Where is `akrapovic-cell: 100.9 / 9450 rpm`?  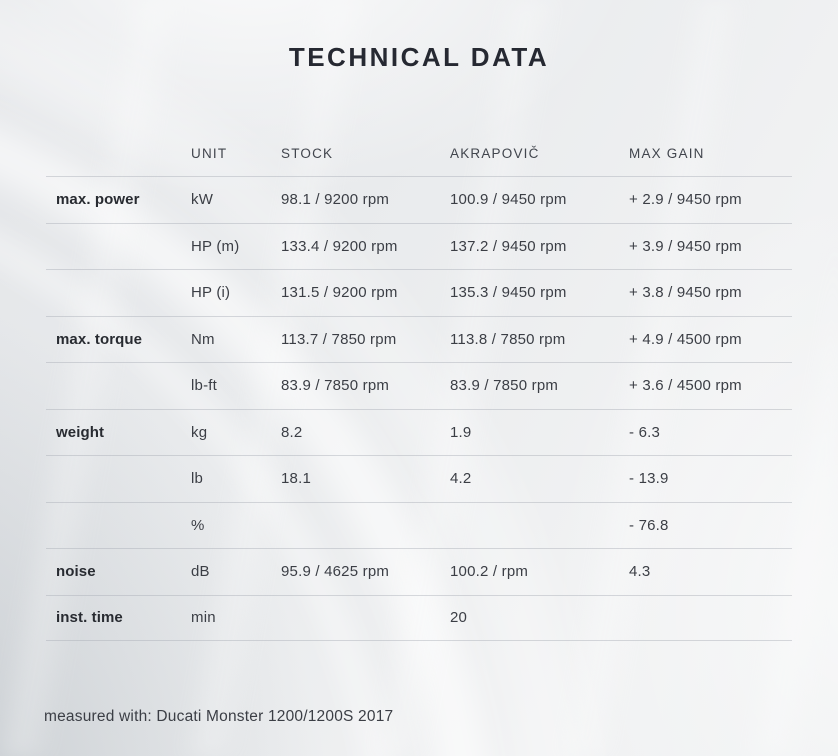 akrapovic-cell: 100.9 / 9450 rpm is located at coordinates (508, 200).